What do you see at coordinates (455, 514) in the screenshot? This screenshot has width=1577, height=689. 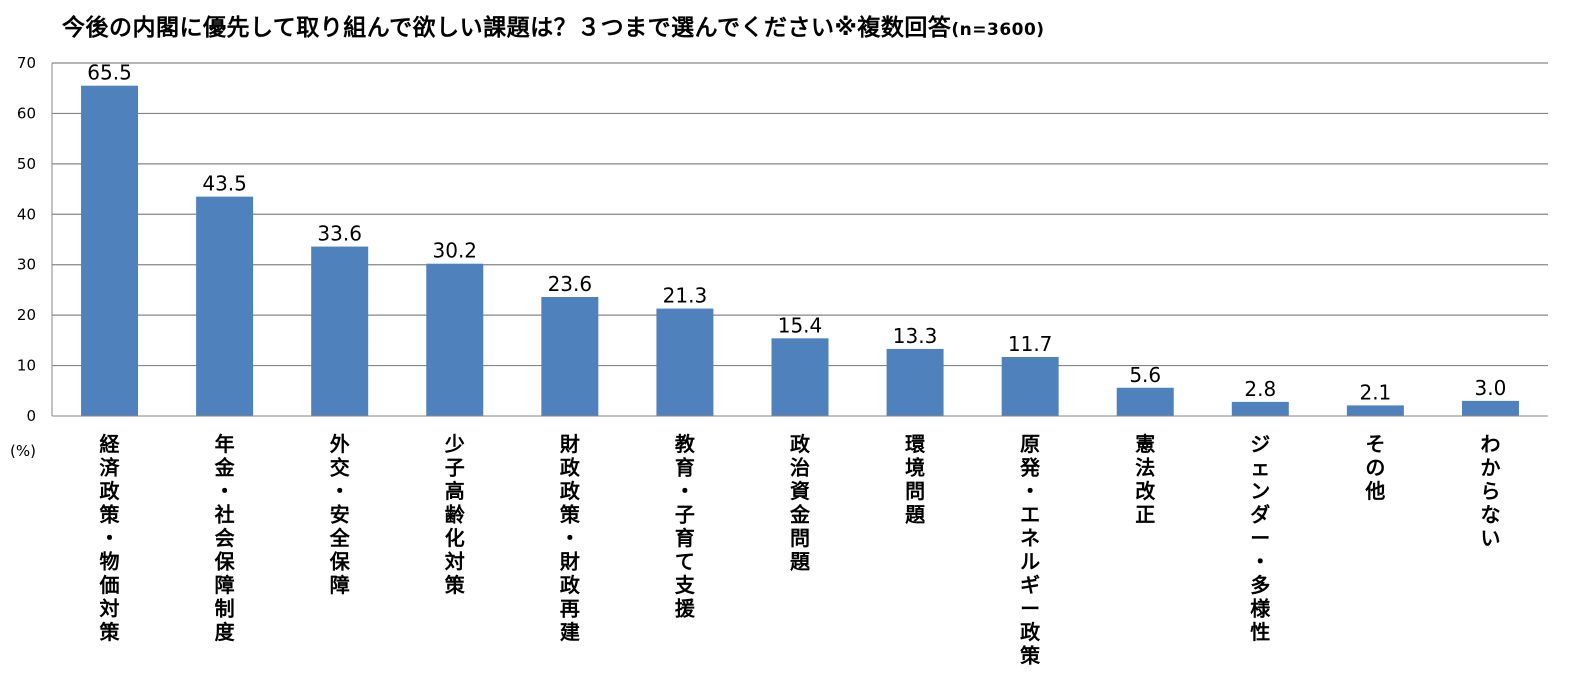 I see `category-label: 少子高齢化対策` at bounding box center [455, 514].